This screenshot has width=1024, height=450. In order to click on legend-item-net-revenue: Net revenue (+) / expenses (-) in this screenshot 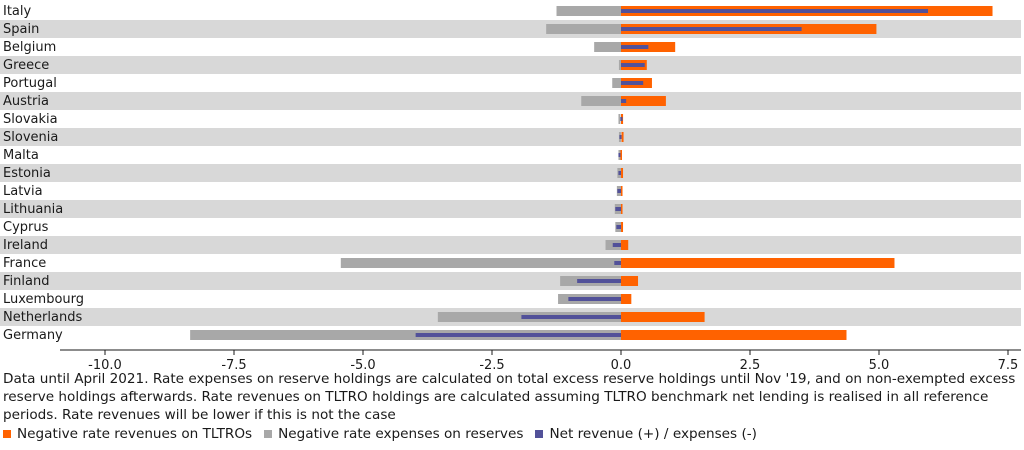, I will do `click(646, 434)`.